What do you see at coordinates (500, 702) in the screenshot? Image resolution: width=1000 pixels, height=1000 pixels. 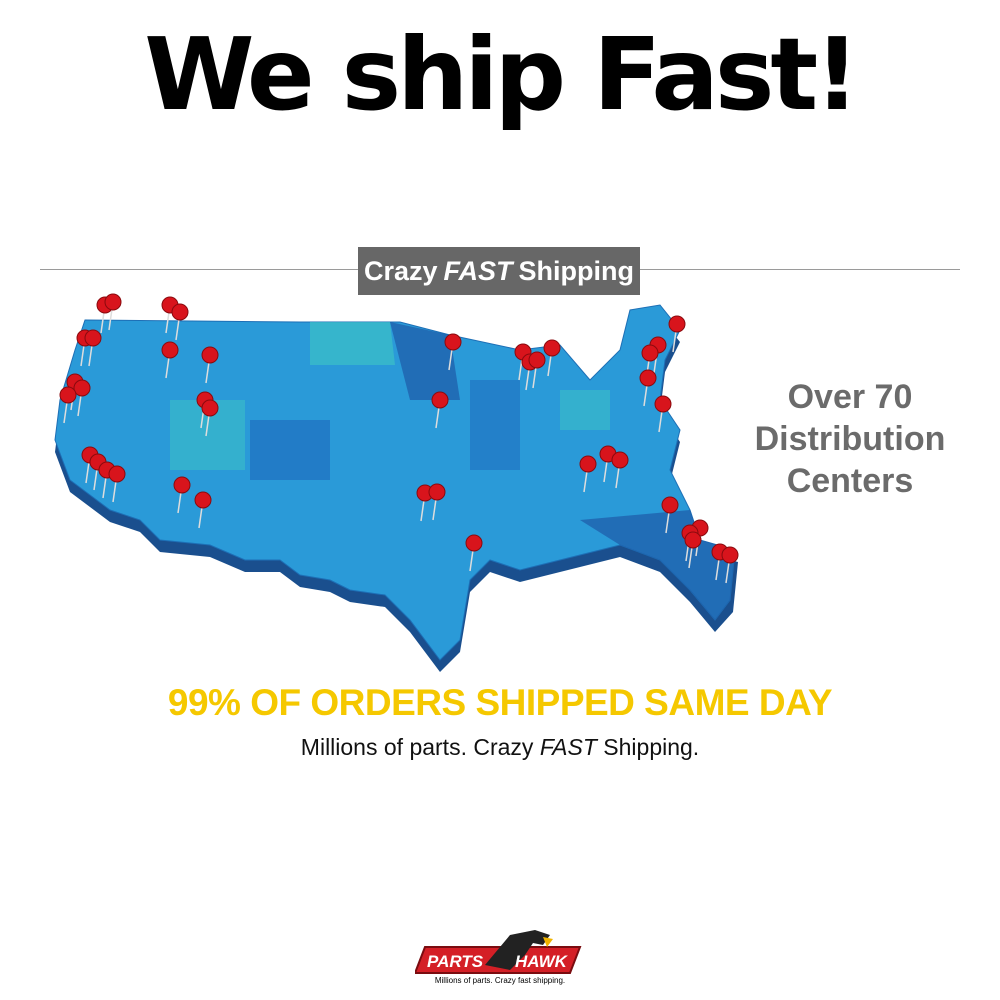 I see `promo-text: 99% OF ORDERS SHIPPED SAME DAY` at bounding box center [500, 702].